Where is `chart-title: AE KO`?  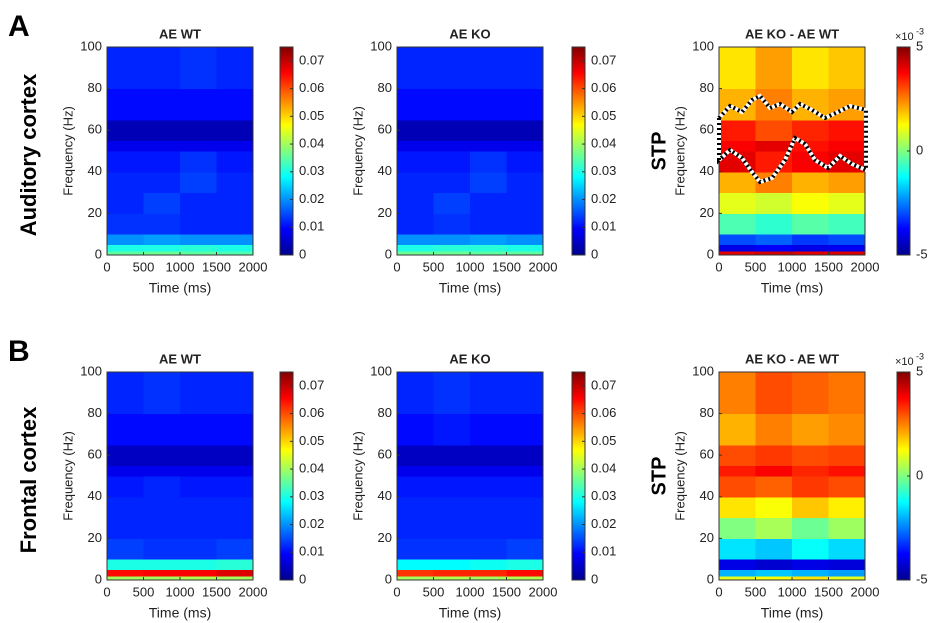
chart-title: AE KO is located at coordinates (469, 358).